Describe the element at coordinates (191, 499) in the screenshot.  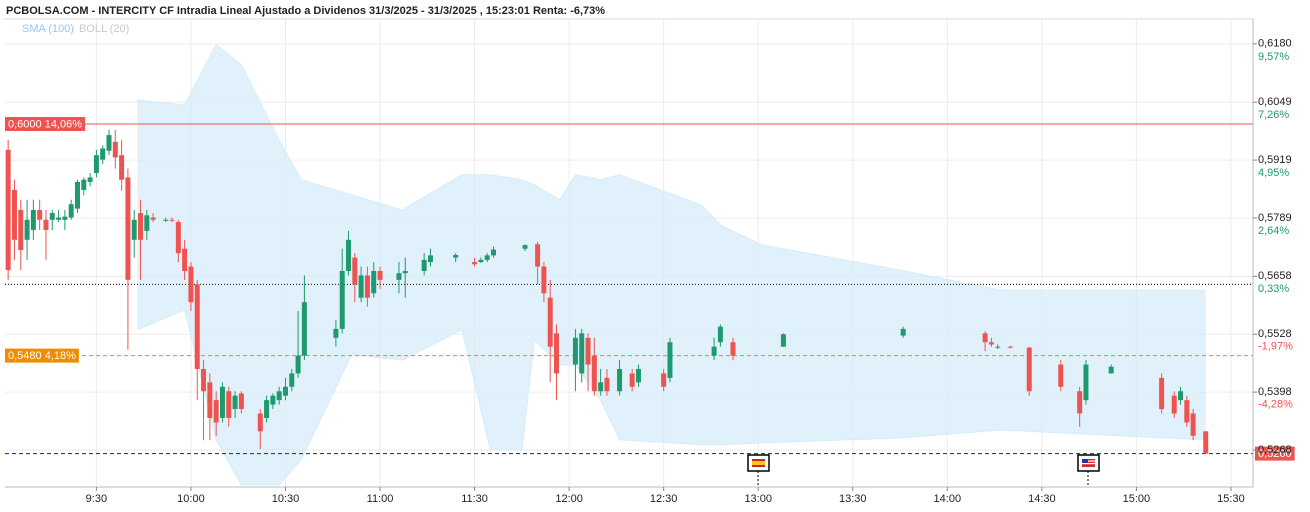
I see `x-tick-label: 10:00` at that location.